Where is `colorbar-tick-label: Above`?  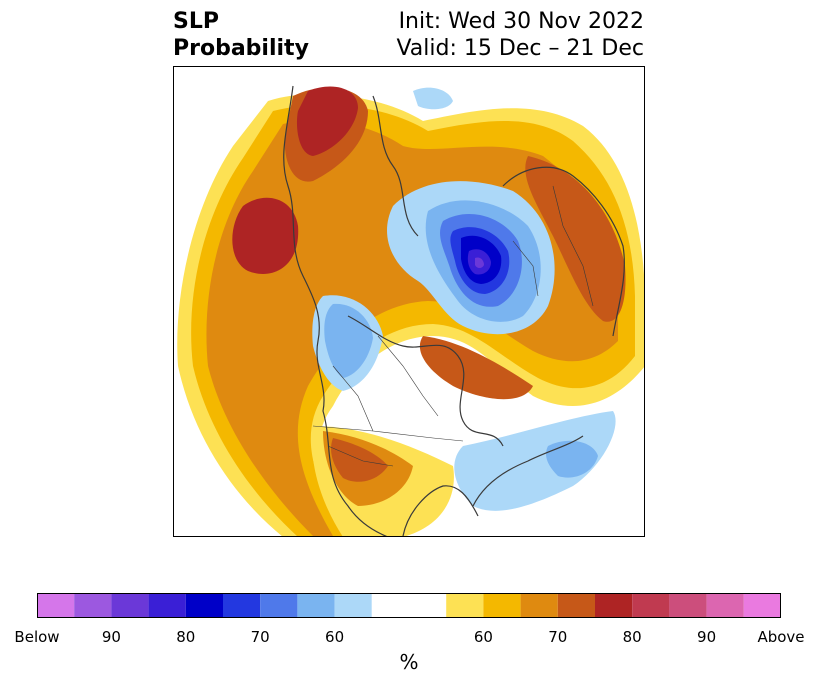 colorbar-tick-label: Above is located at coordinates (781, 637).